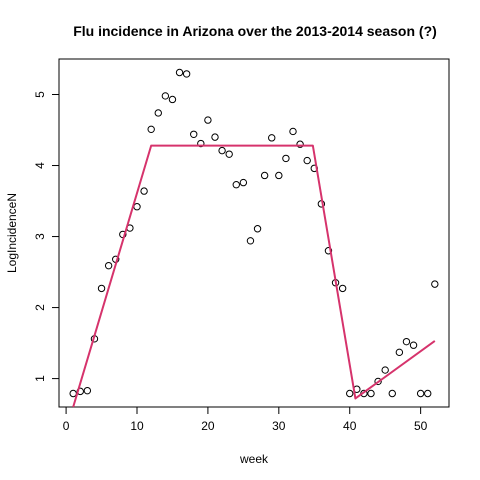  Describe the element at coordinates (40, 378) in the screenshot. I see `y-tick-label: 1` at that location.